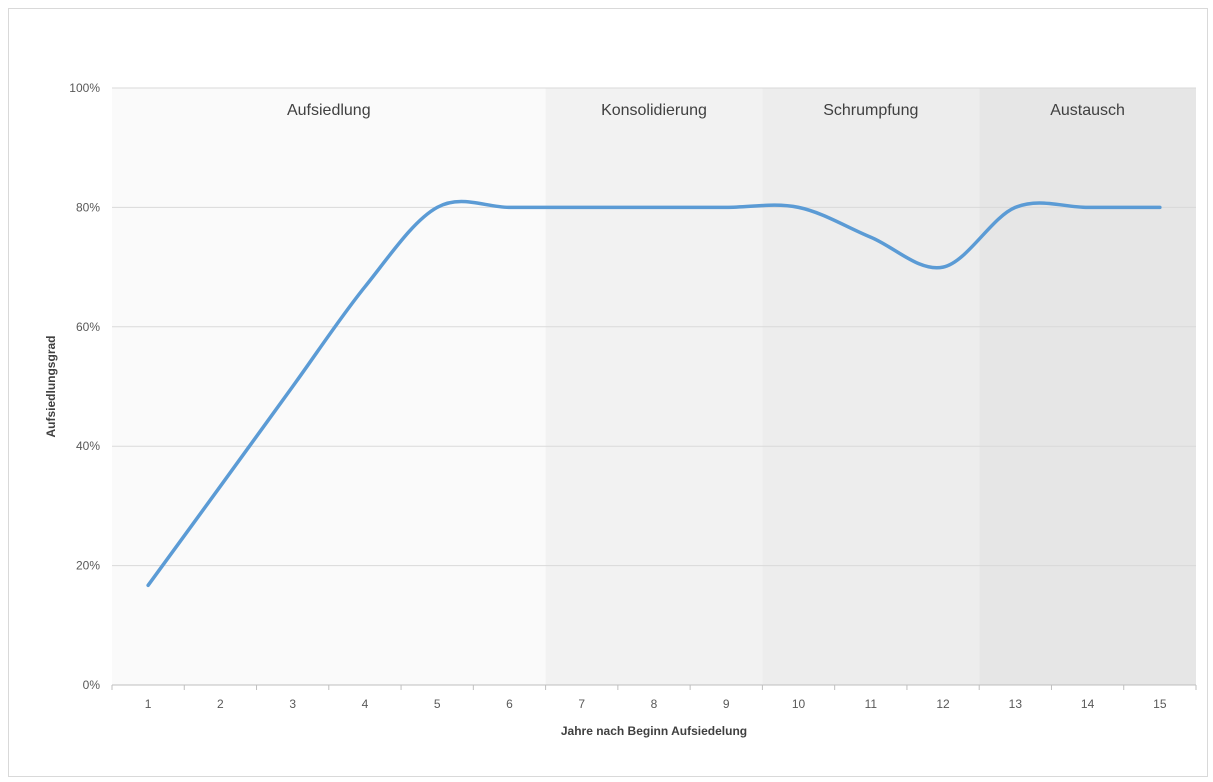 This screenshot has height=782, width=1213. I want to click on y-tick-label: 0%, so click(92, 685).